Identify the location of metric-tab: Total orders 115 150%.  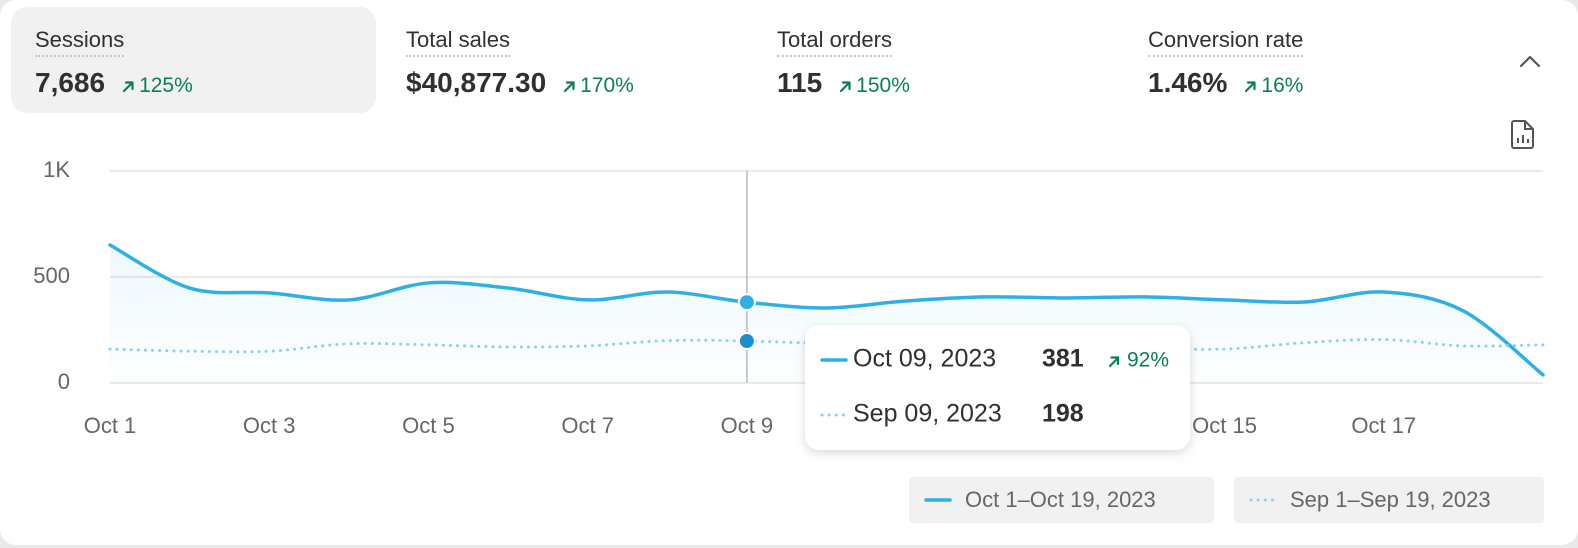
(935, 60).